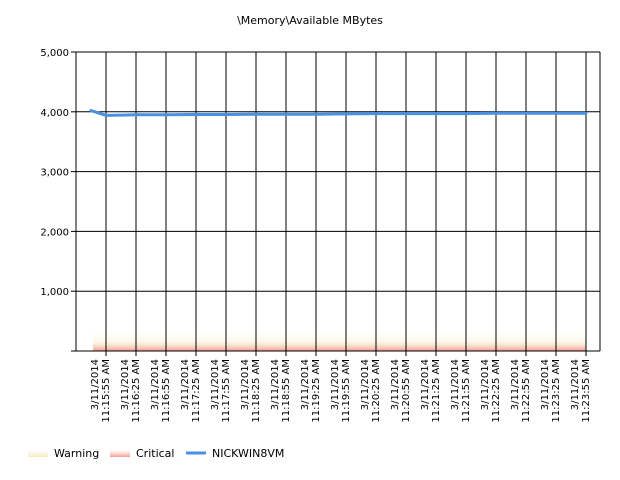 This screenshot has width=620, height=480. I want to click on legend-label-critical: Critical, so click(155, 453).